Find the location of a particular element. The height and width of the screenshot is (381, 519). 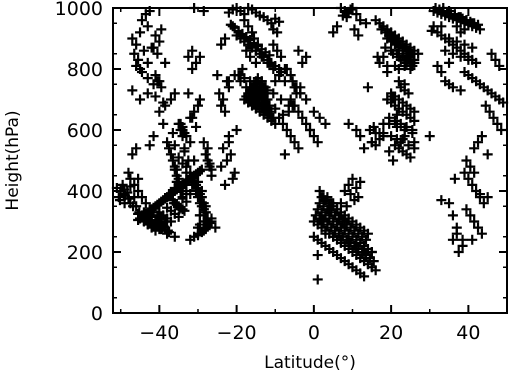

x-axis-title: Latitude(°) is located at coordinates (310, 363).